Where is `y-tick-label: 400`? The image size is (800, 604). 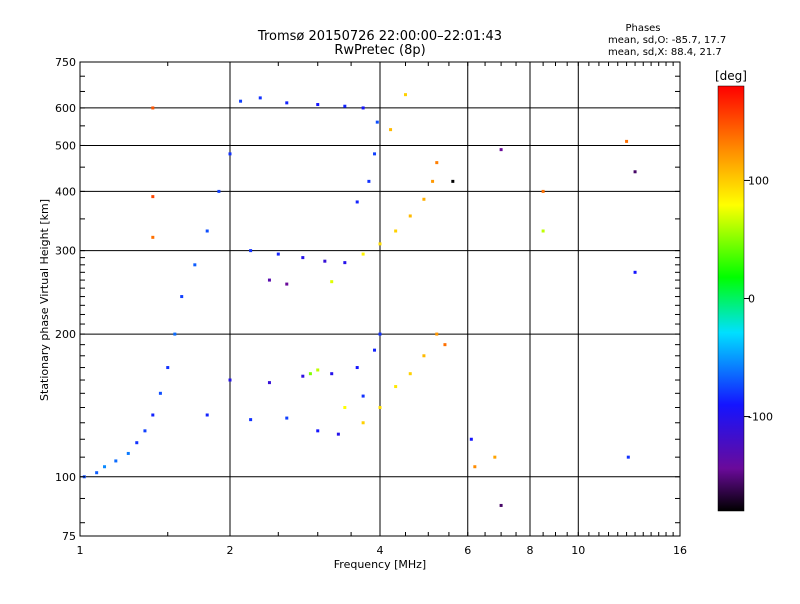 y-tick-label: 400 is located at coordinates (65, 191).